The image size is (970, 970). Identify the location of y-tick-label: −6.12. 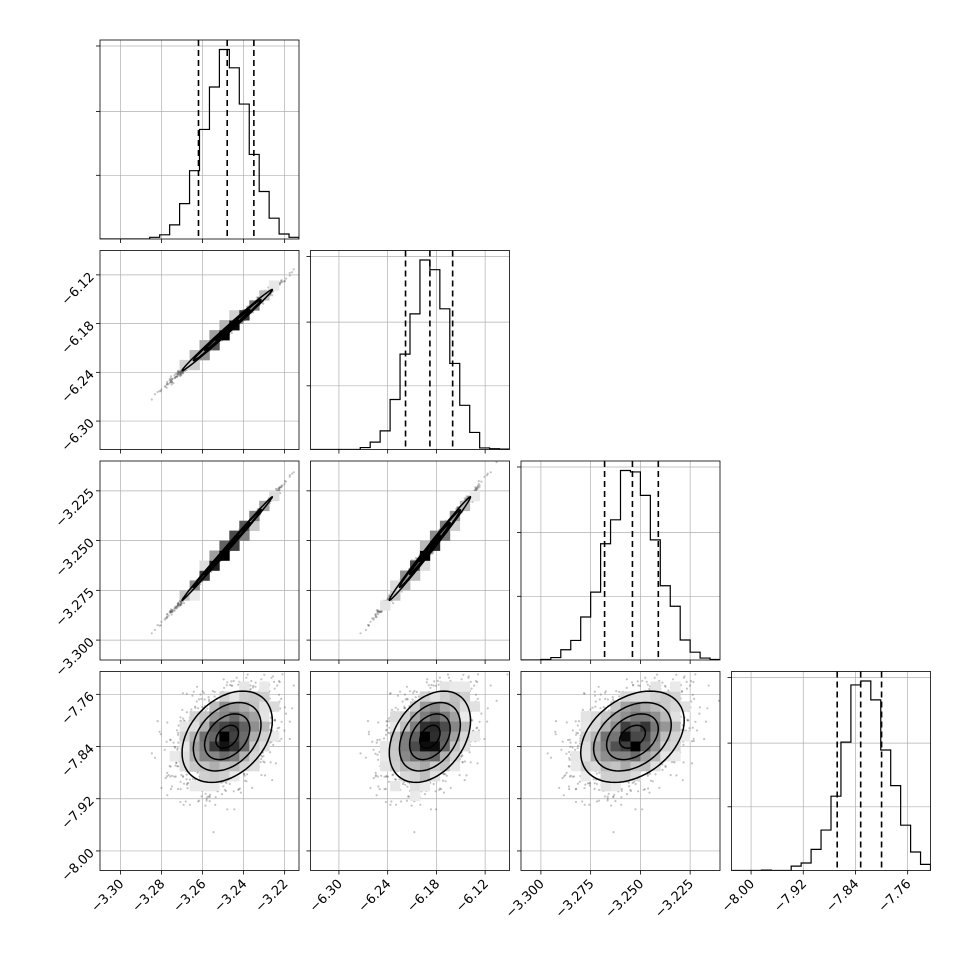
(78, 289).